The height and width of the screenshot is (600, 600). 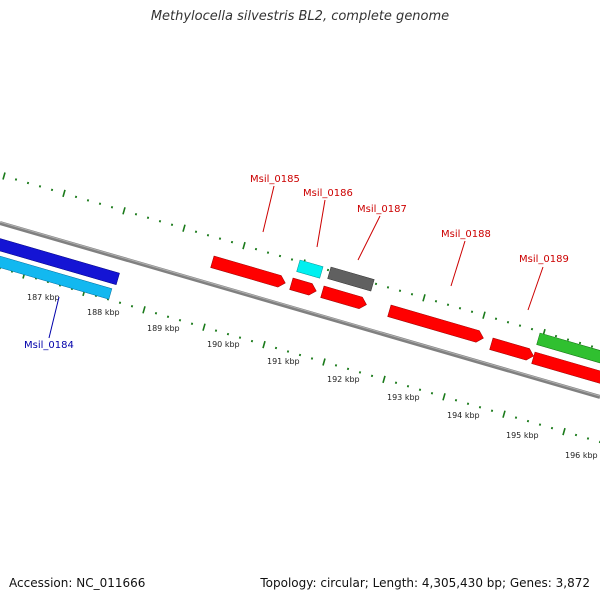 What do you see at coordinates (103, 312) in the screenshot?
I see `kbp-label: 188 kbp` at bounding box center [103, 312].